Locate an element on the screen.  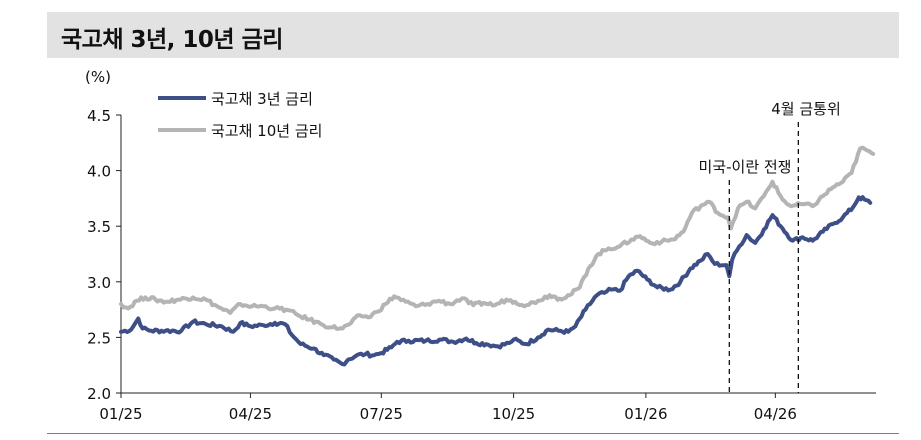
y-tick-label: 2.0 is located at coordinates (99, 394).